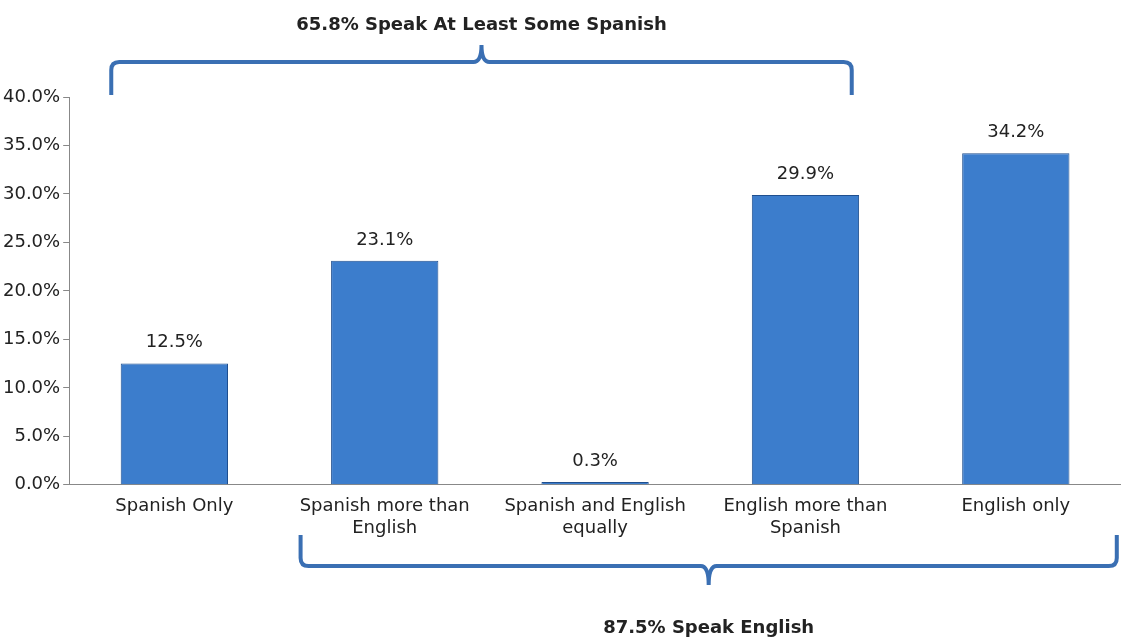  Describe the element at coordinates (31, 338) in the screenshot. I see `y-tick-label: 15.0%` at that location.